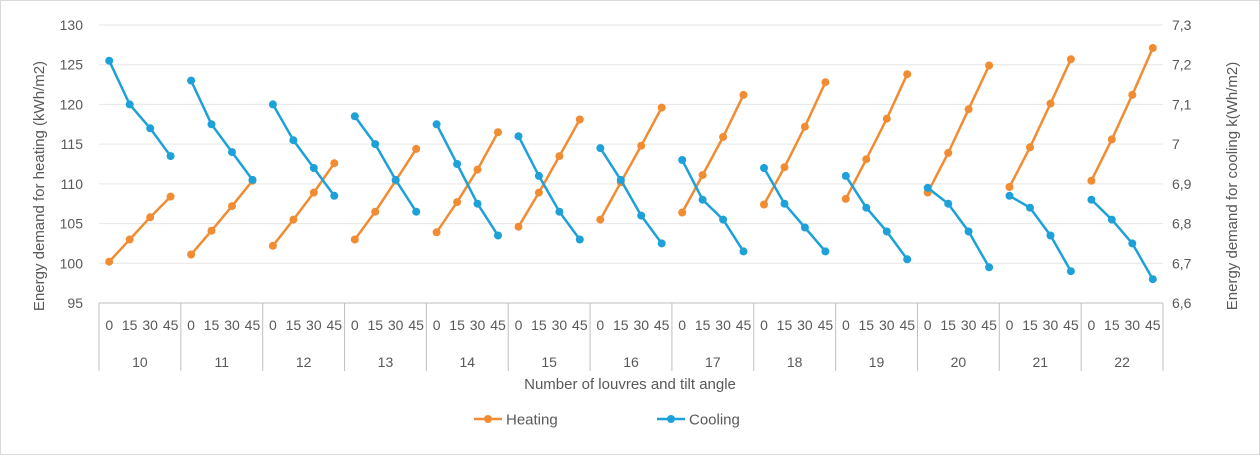  Describe the element at coordinates (221, 362) in the screenshot. I see `x-group-tick-label: 11` at that location.